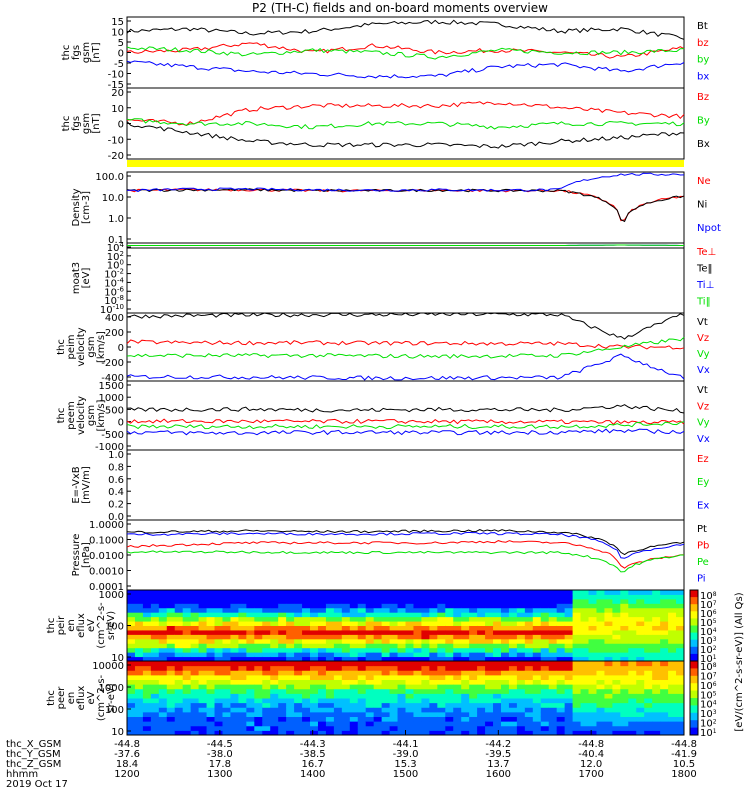 Image resolution: width=750 pixels, height=800 pixels. What do you see at coordinates (708, 659) in the screenshot?
I see `colorbar-tick: 101` at bounding box center [708, 659].